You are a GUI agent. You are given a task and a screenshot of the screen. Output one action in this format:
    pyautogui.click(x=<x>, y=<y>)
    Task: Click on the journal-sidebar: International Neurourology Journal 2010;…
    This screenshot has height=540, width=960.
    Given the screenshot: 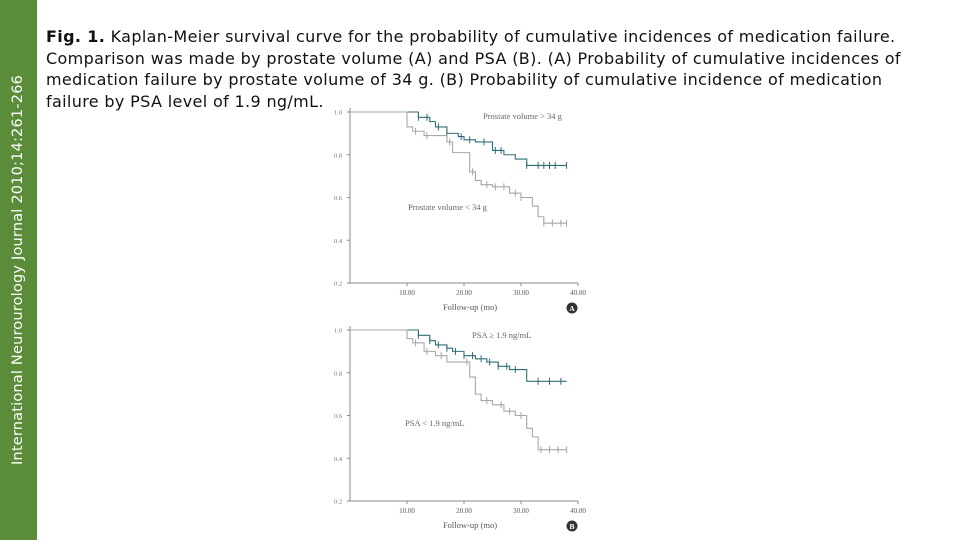 What is the action you would take?
    pyautogui.click(x=18, y=270)
    